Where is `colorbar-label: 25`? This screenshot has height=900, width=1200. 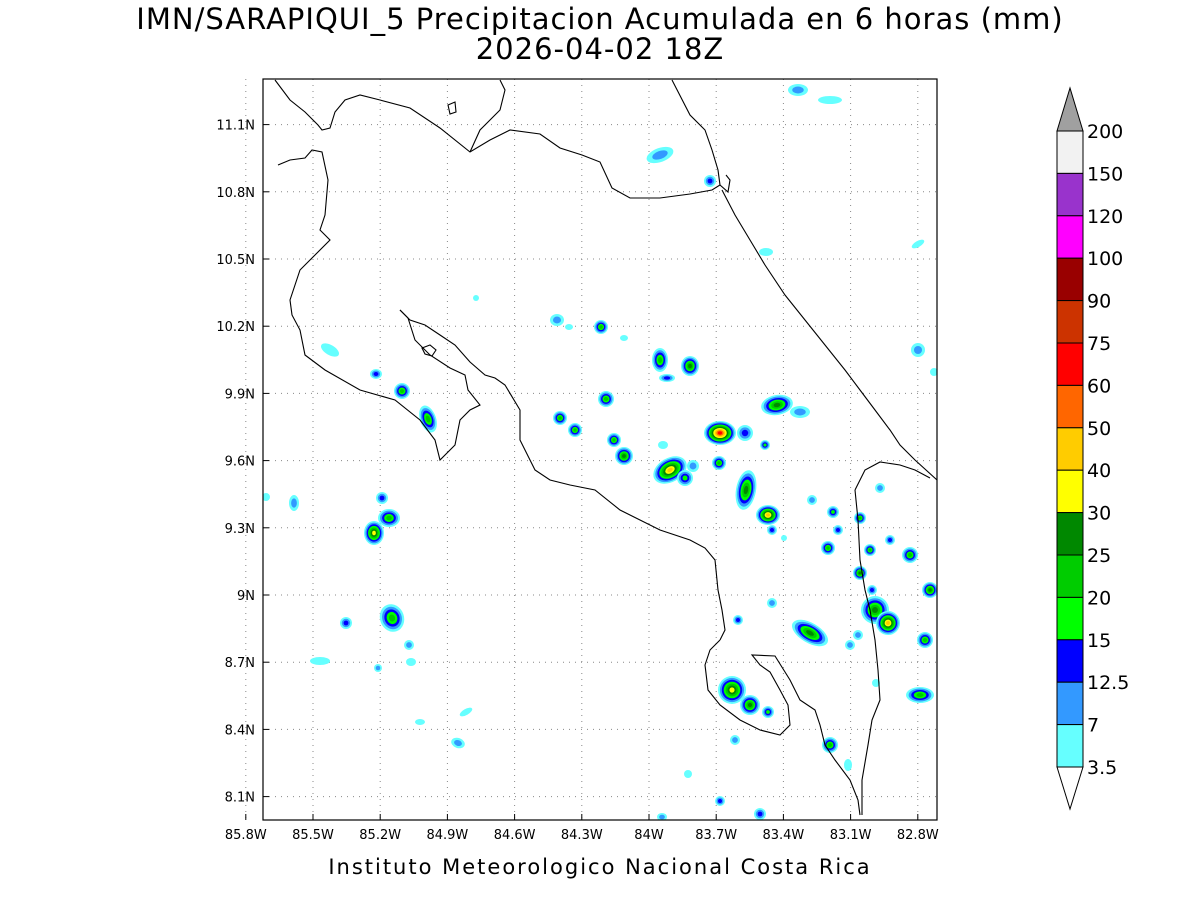 colorbar-label: 25 is located at coordinates (1099, 556).